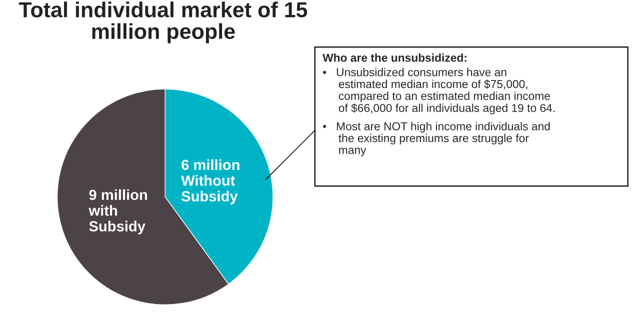 Image resolution: width=640 pixels, height=318 pixels. I want to click on text: Who are the unsubsidized:, so click(394, 57).